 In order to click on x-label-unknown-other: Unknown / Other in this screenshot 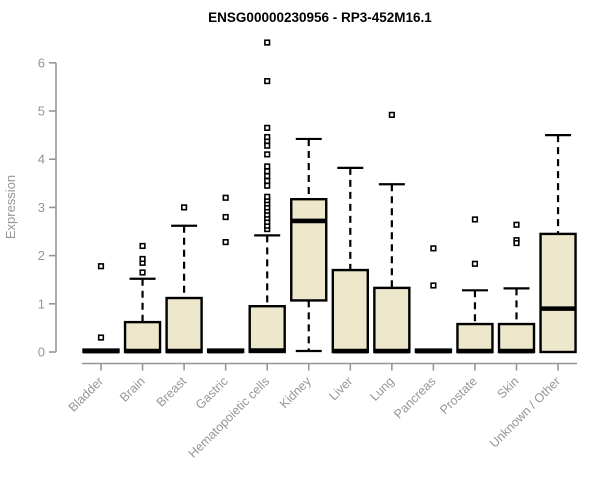, I will do `click(525, 412)`.